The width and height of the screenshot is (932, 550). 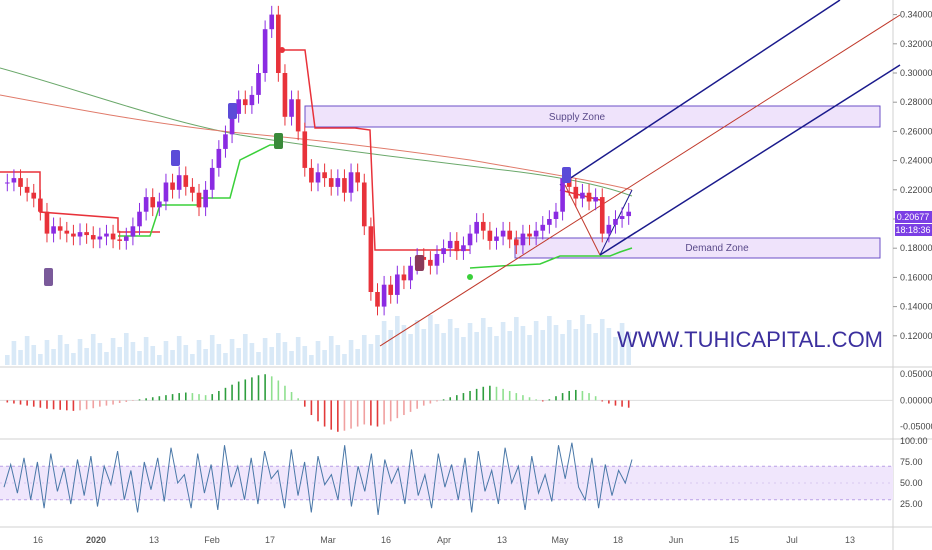 I want to click on demand-zone-label: Demand Zone, so click(x=717, y=248).